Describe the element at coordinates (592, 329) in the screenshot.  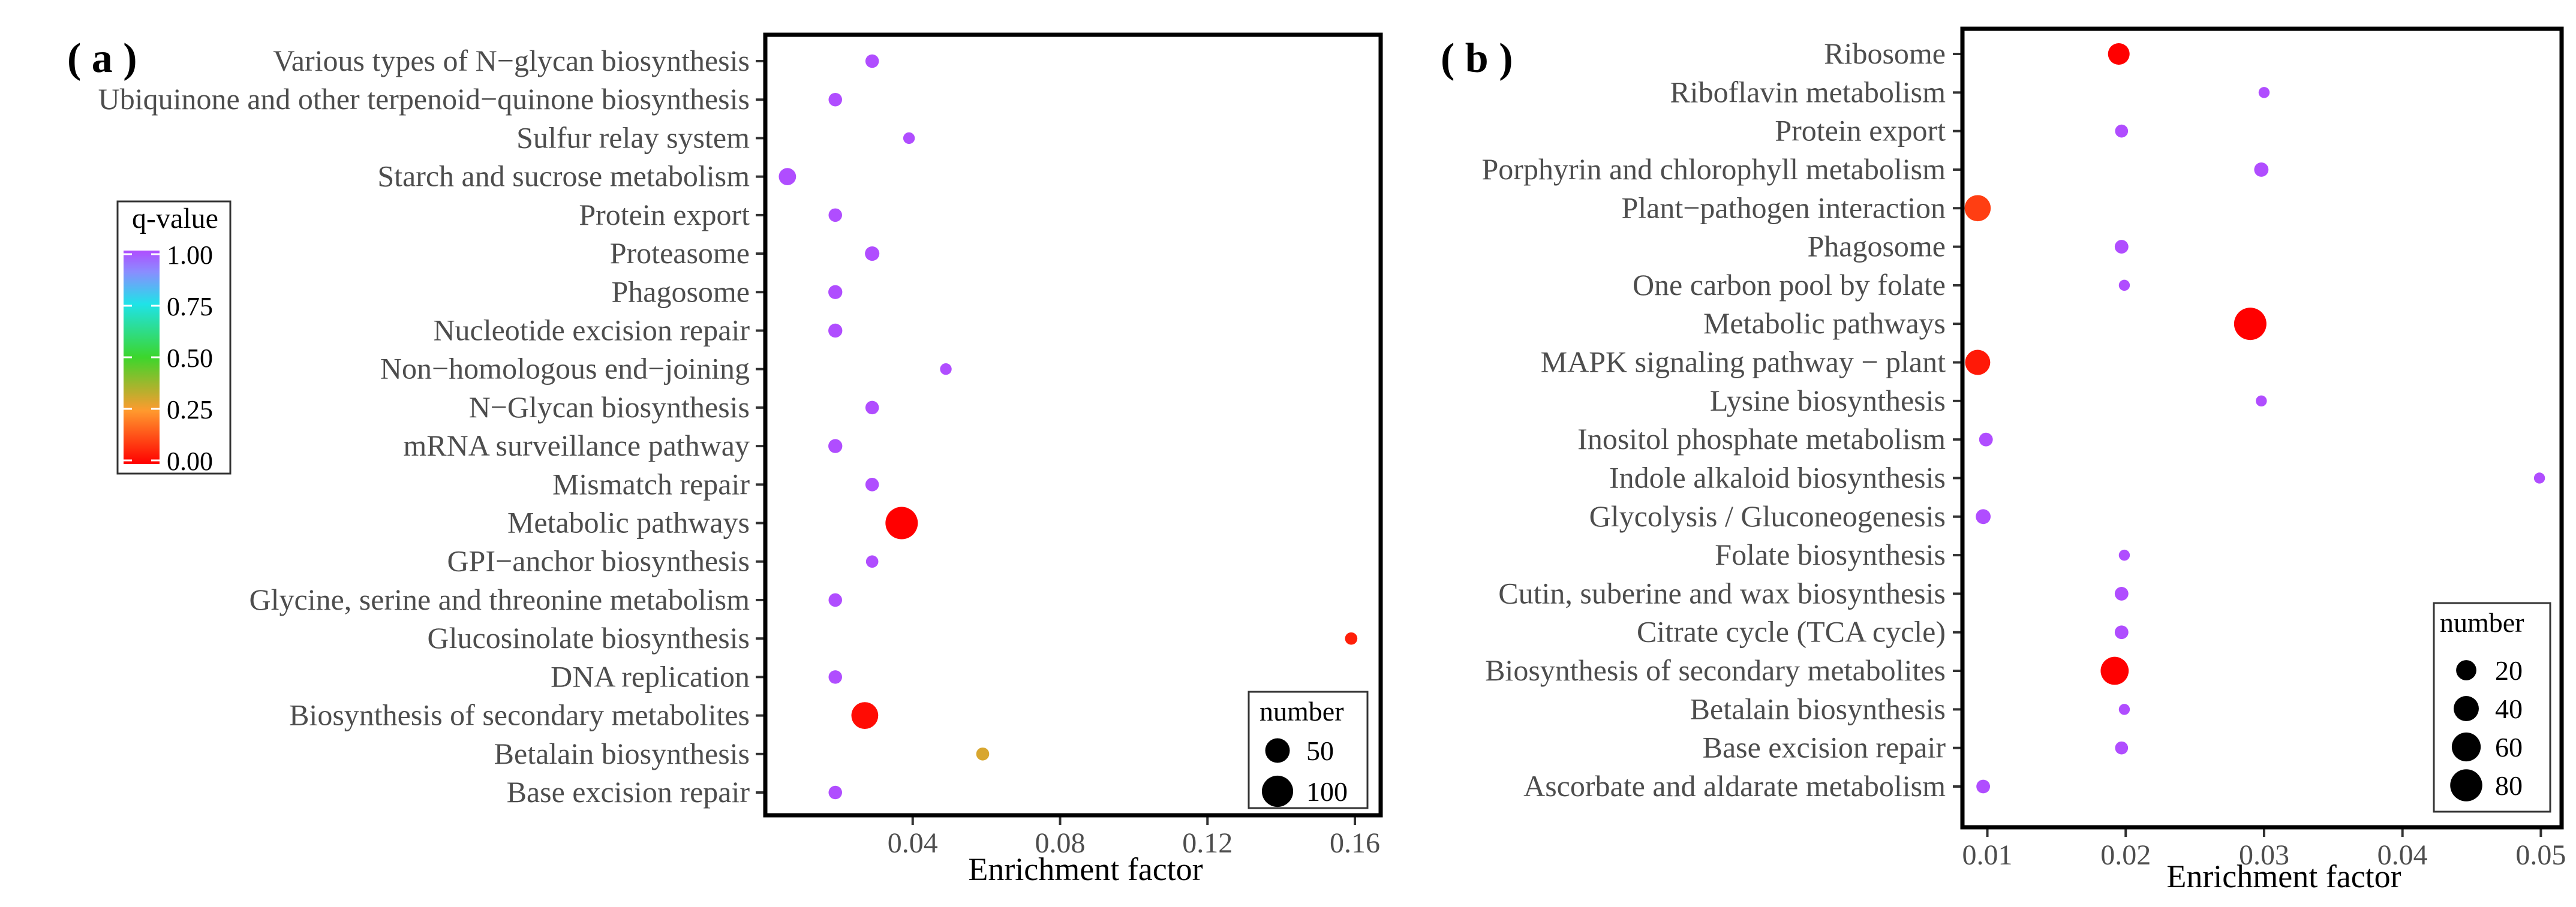
I see `category-label: Nucleotide excision repair` at that location.